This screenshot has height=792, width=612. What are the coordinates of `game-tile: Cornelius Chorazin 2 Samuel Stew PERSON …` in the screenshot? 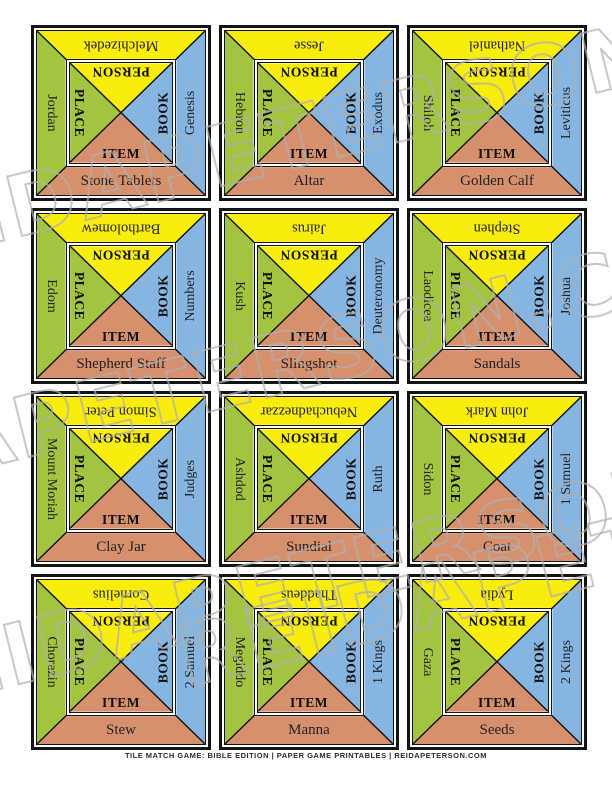 It's located at (121, 662).